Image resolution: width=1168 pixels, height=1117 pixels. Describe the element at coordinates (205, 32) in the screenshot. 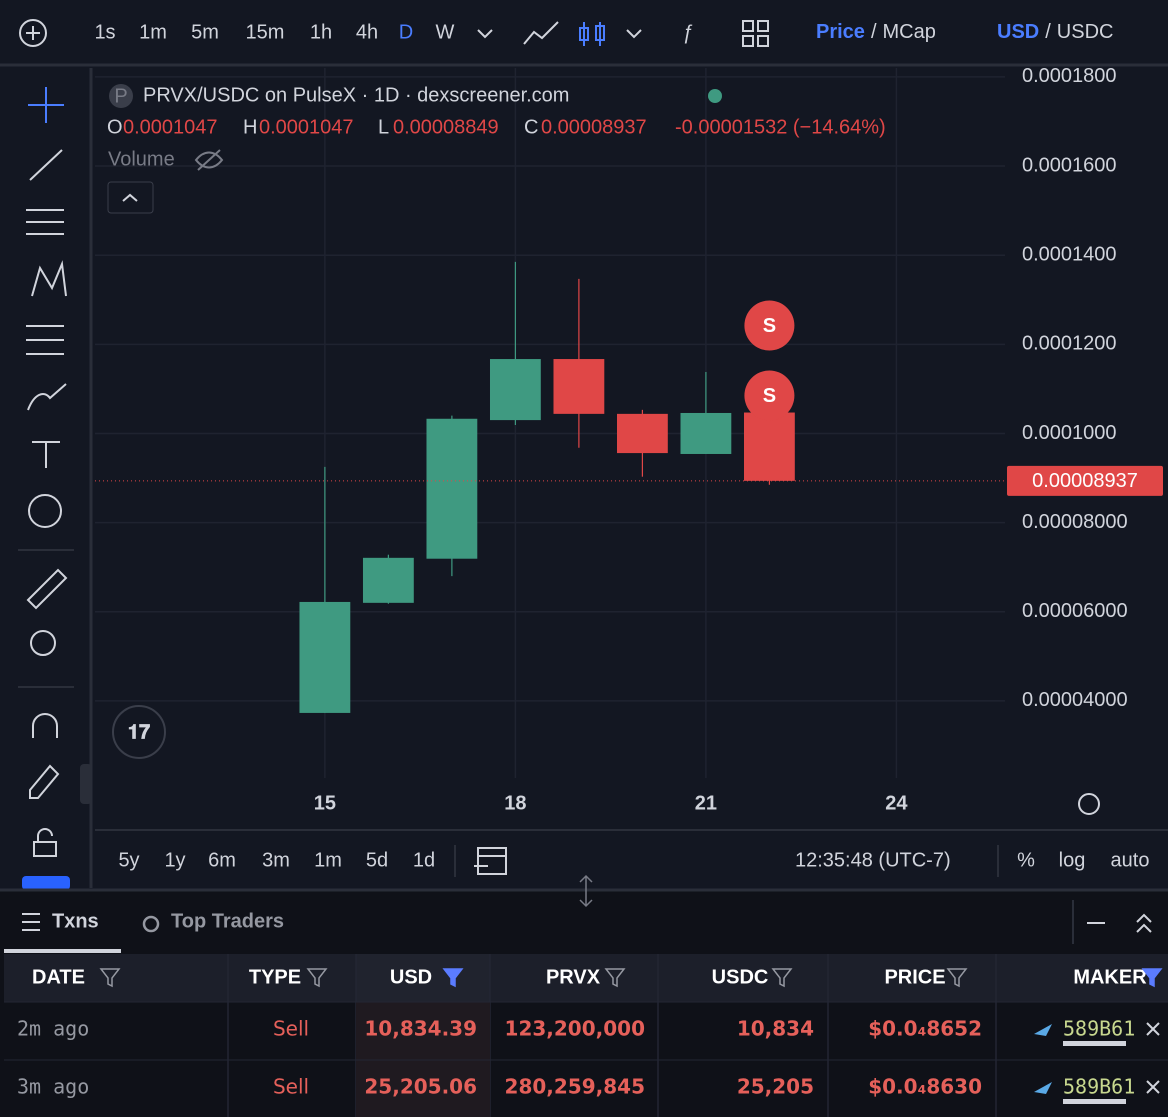

I see `interval-button: 5m` at that location.